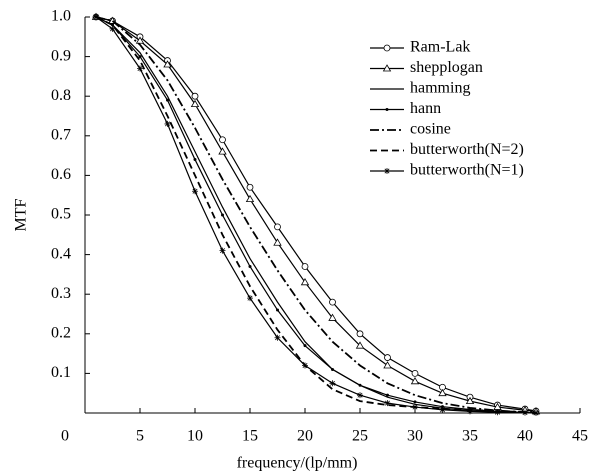 This screenshot has width=593, height=475. What do you see at coordinates (61, 332) in the screenshot?
I see `y-tick-label: 0.2` at bounding box center [61, 332].